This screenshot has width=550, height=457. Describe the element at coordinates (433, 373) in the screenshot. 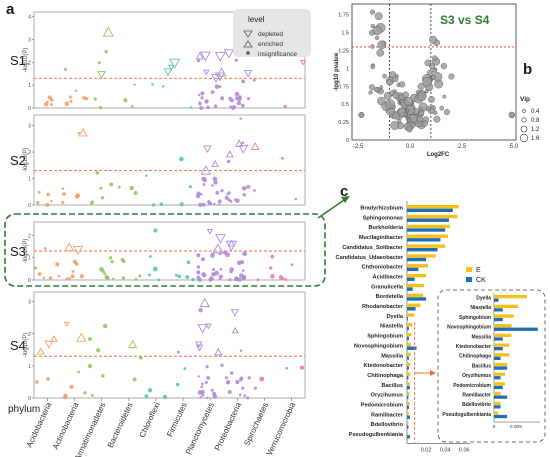

I see `inset-pointer-head` at that location.